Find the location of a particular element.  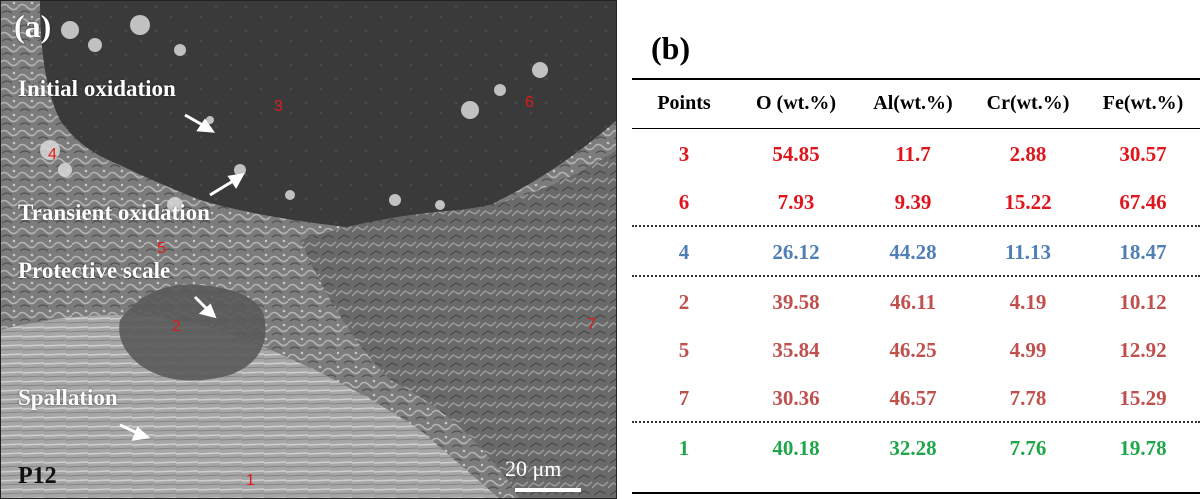

table-row: 4 26.12 44.28 11.13 18.47 is located at coordinates (916, 252).